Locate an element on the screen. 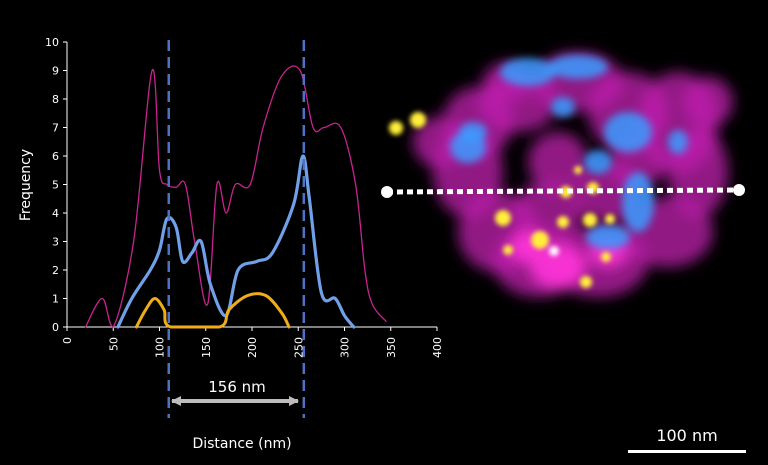 Image resolution: width=768 pixels, height=465 pixels. x-axis-title: Distance (nm) is located at coordinates (241, 444).